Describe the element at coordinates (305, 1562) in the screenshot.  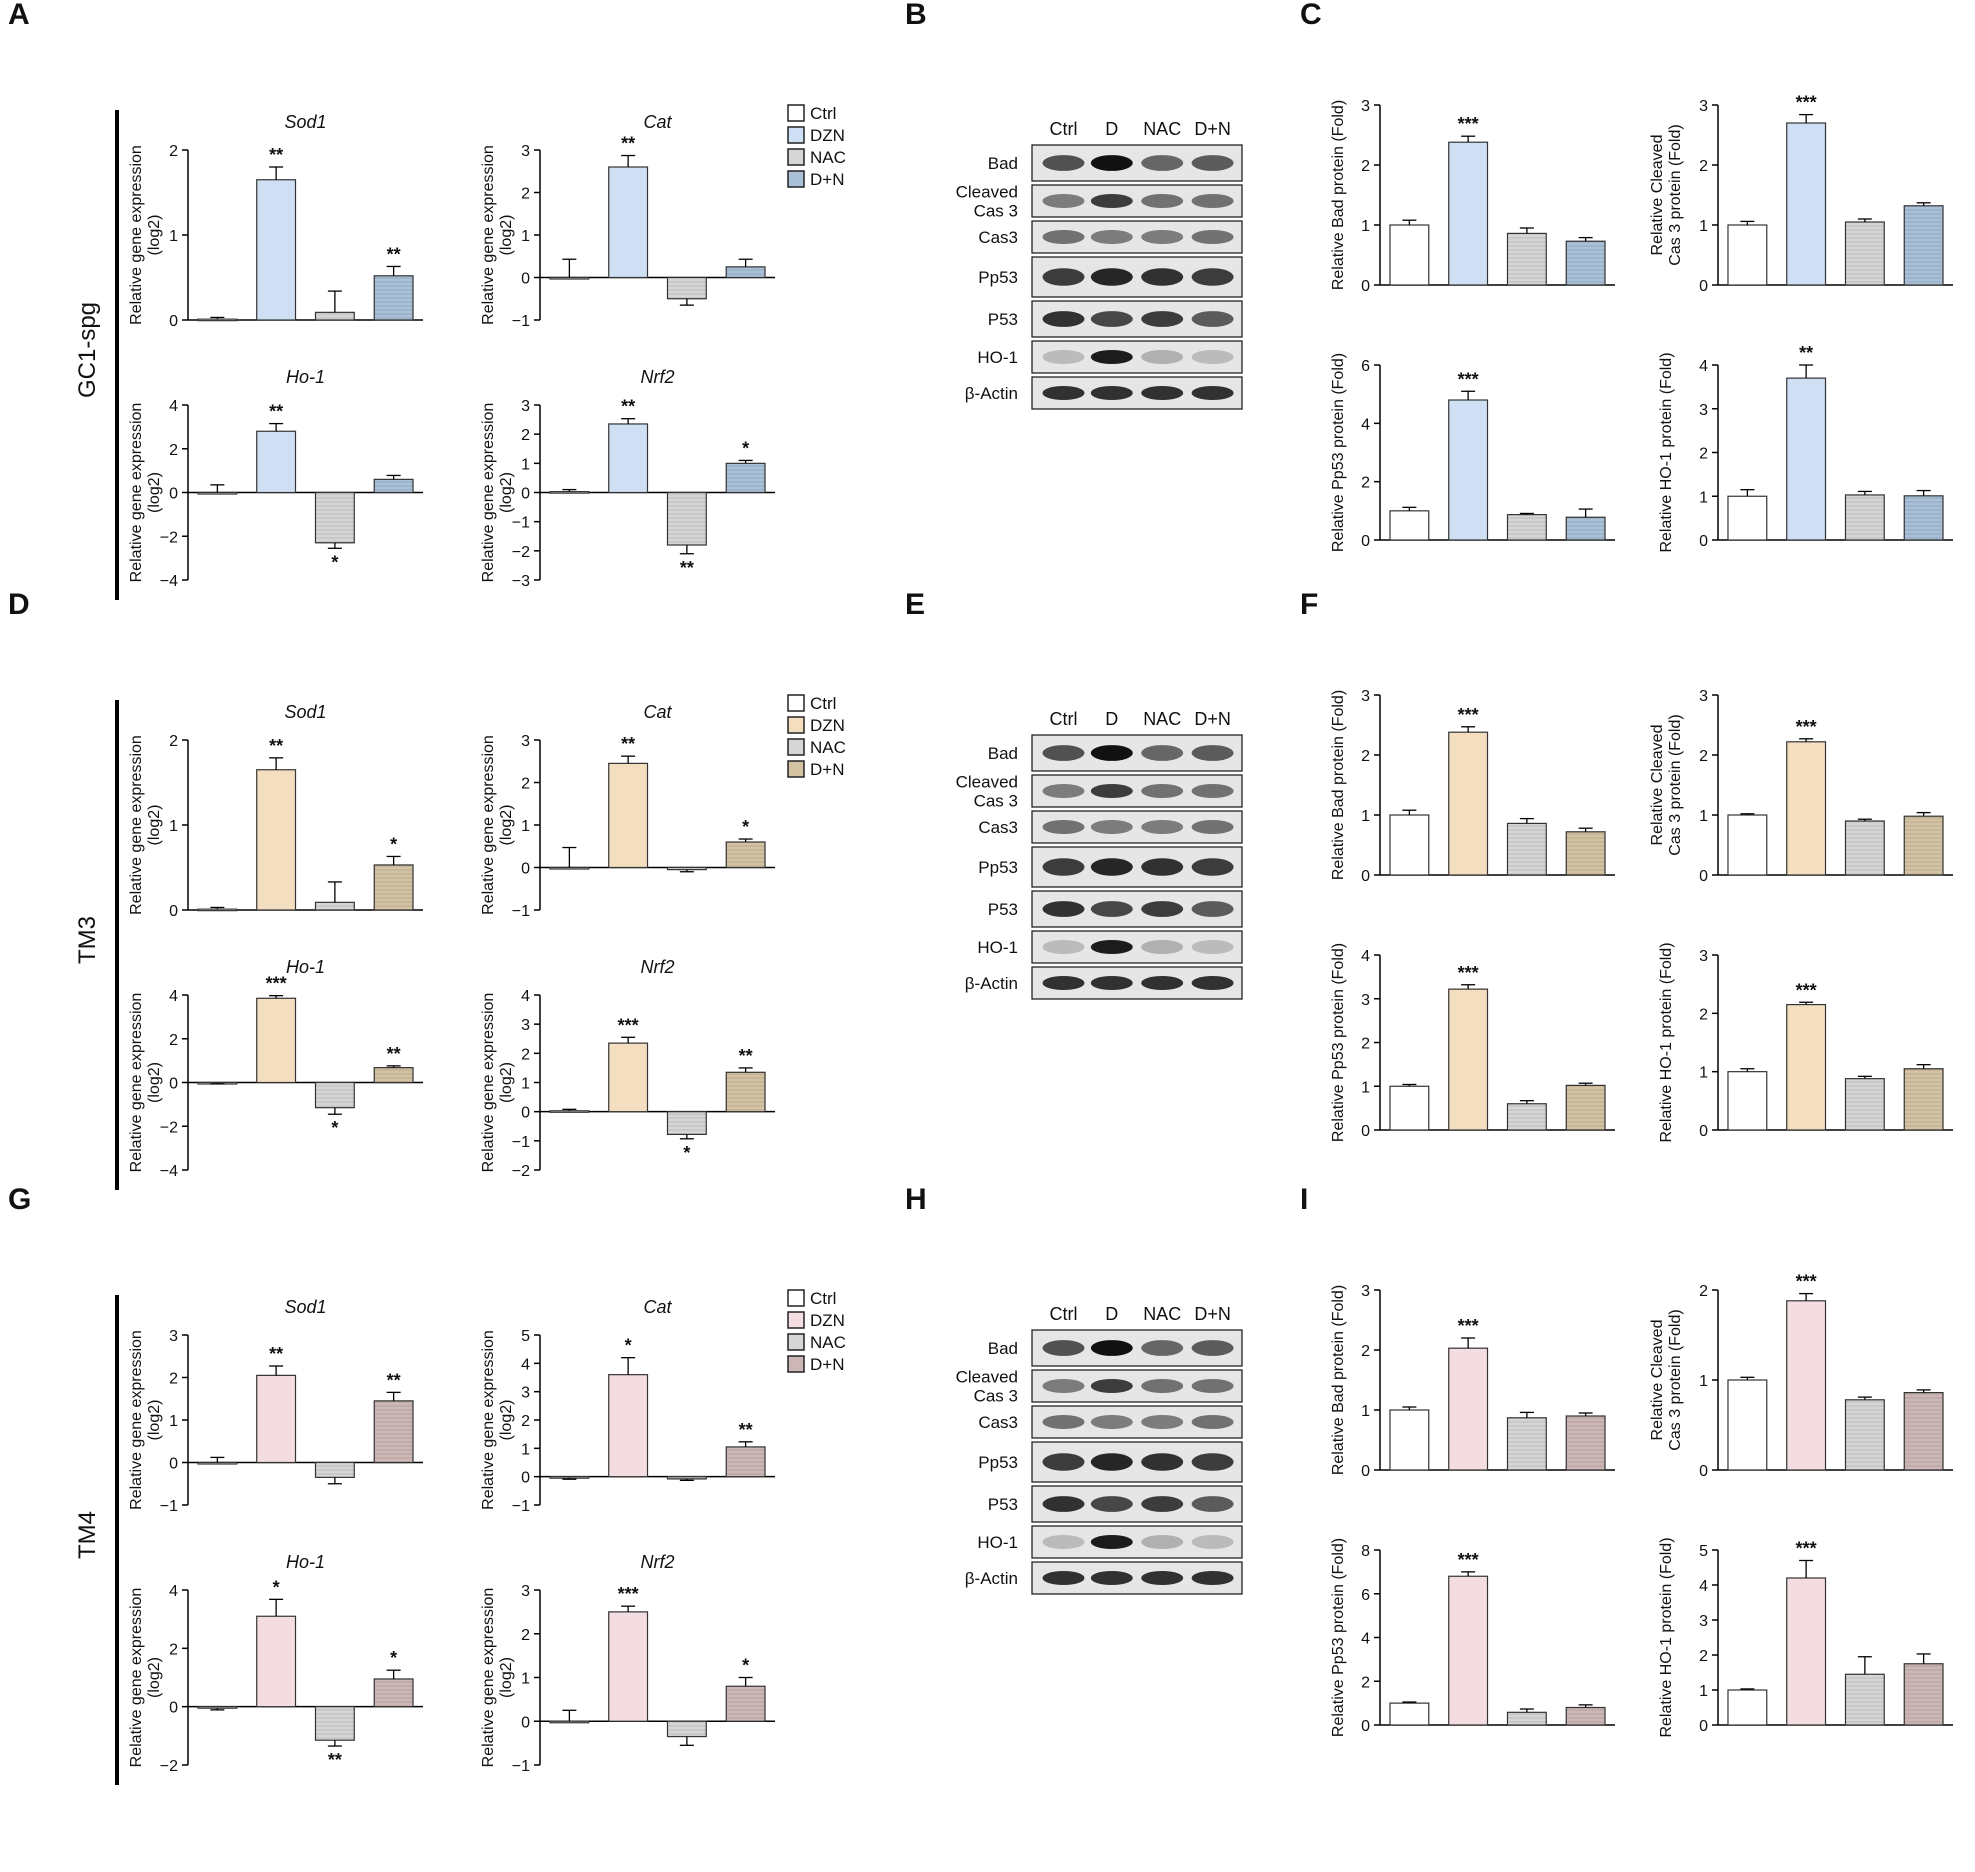
I see `chart-title: Ho-1` at that location.